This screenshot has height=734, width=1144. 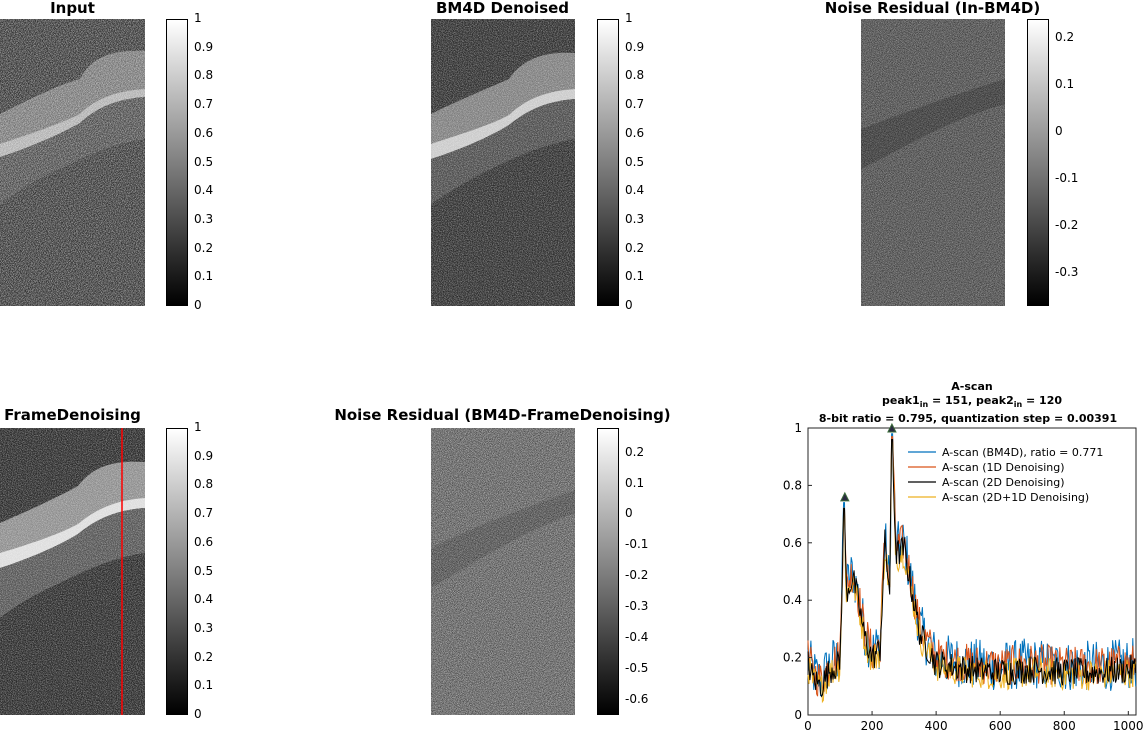 I want to click on ascan-legend-label: A-scan (2D Denoising), so click(x=1003, y=482).